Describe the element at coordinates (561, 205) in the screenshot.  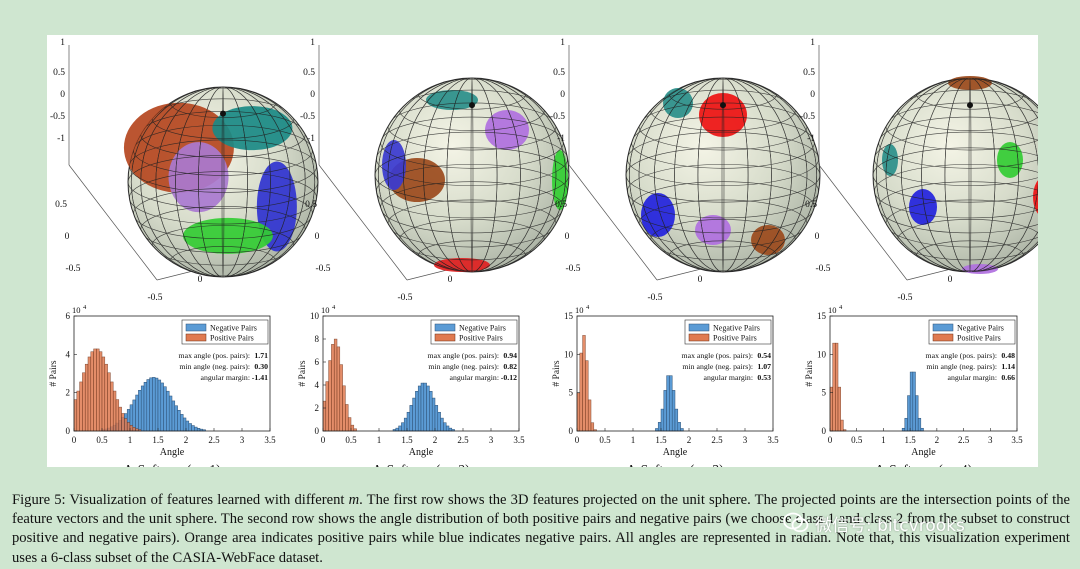
I see `sphere-xtick: 0.5` at that location.